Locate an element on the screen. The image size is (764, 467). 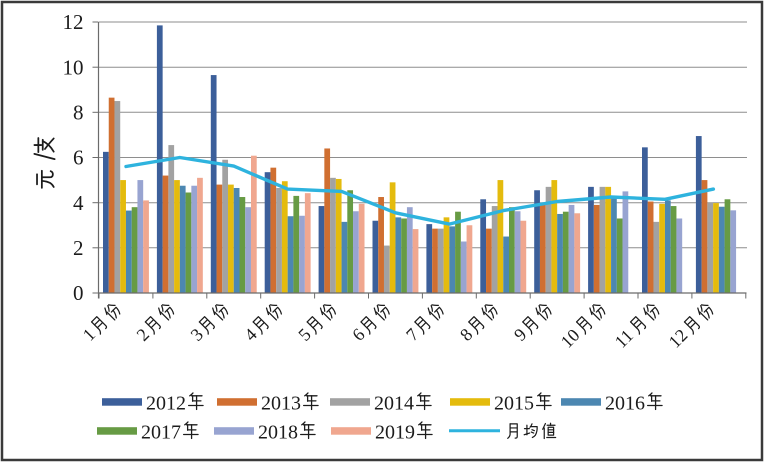
svg-text: 8 is located at coordinates (78, 113).